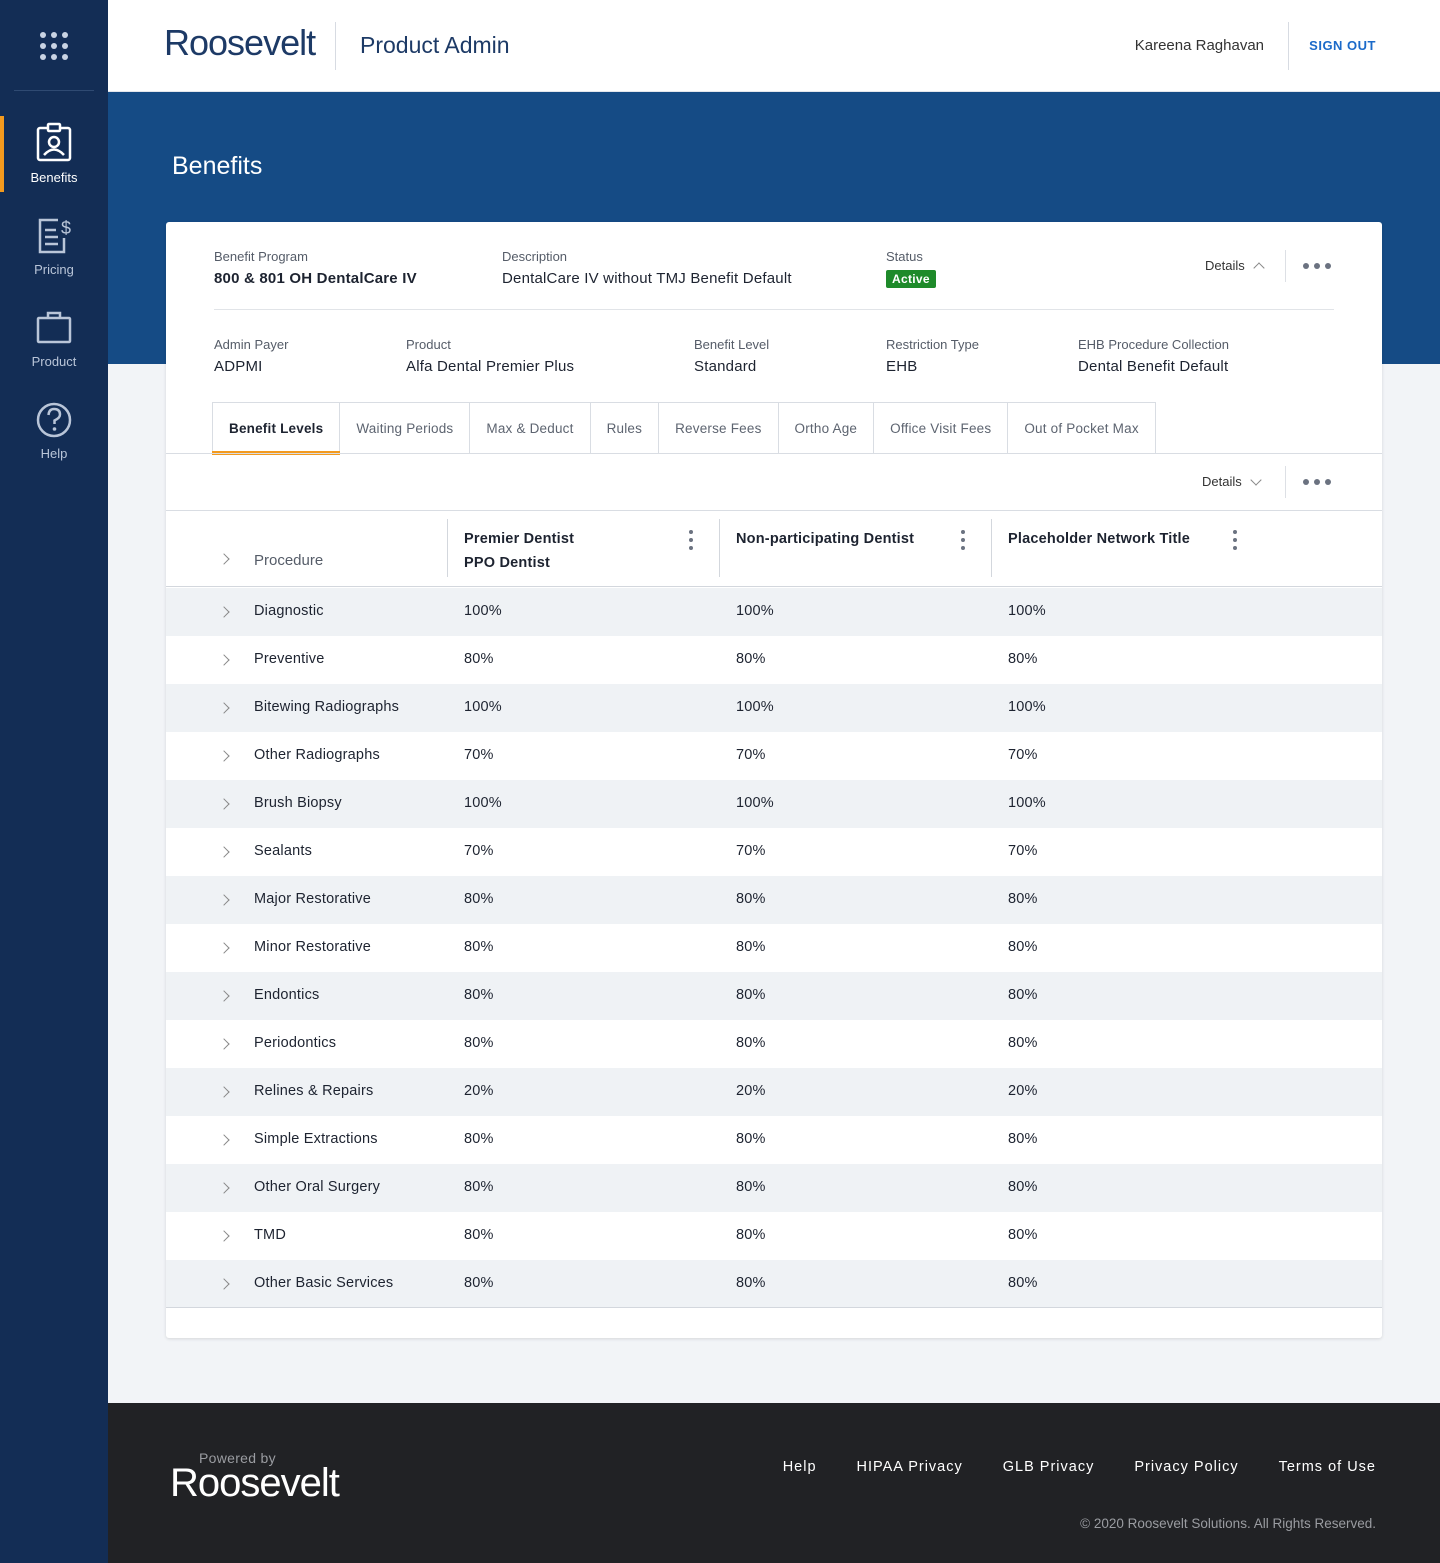  I want to click on field-label: Admin Payer, so click(251, 344).